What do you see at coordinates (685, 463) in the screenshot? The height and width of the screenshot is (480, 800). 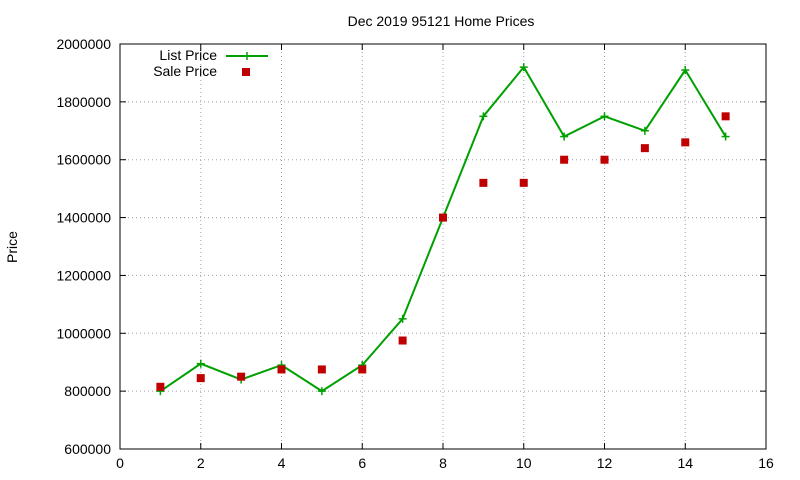 I see `x-tick-label: 14` at bounding box center [685, 463].